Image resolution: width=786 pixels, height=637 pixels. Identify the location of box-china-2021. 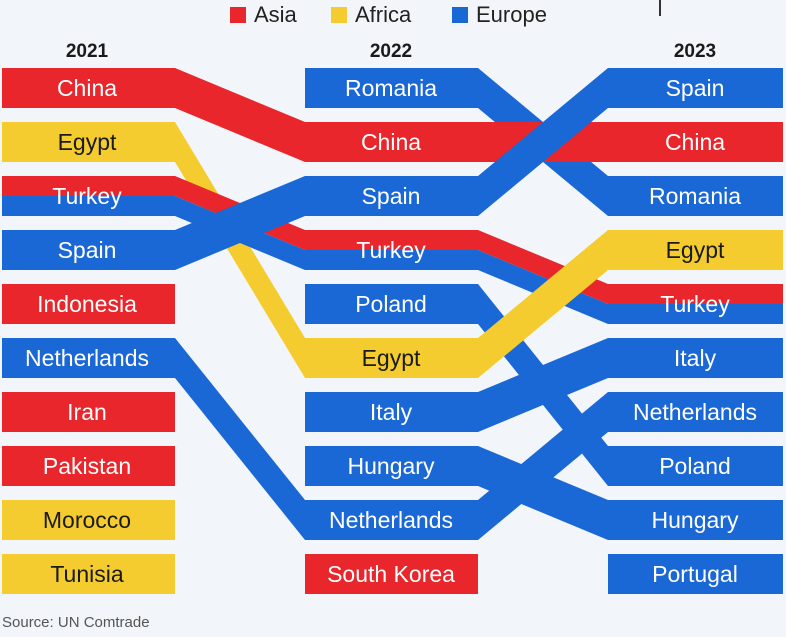
(88, 88).